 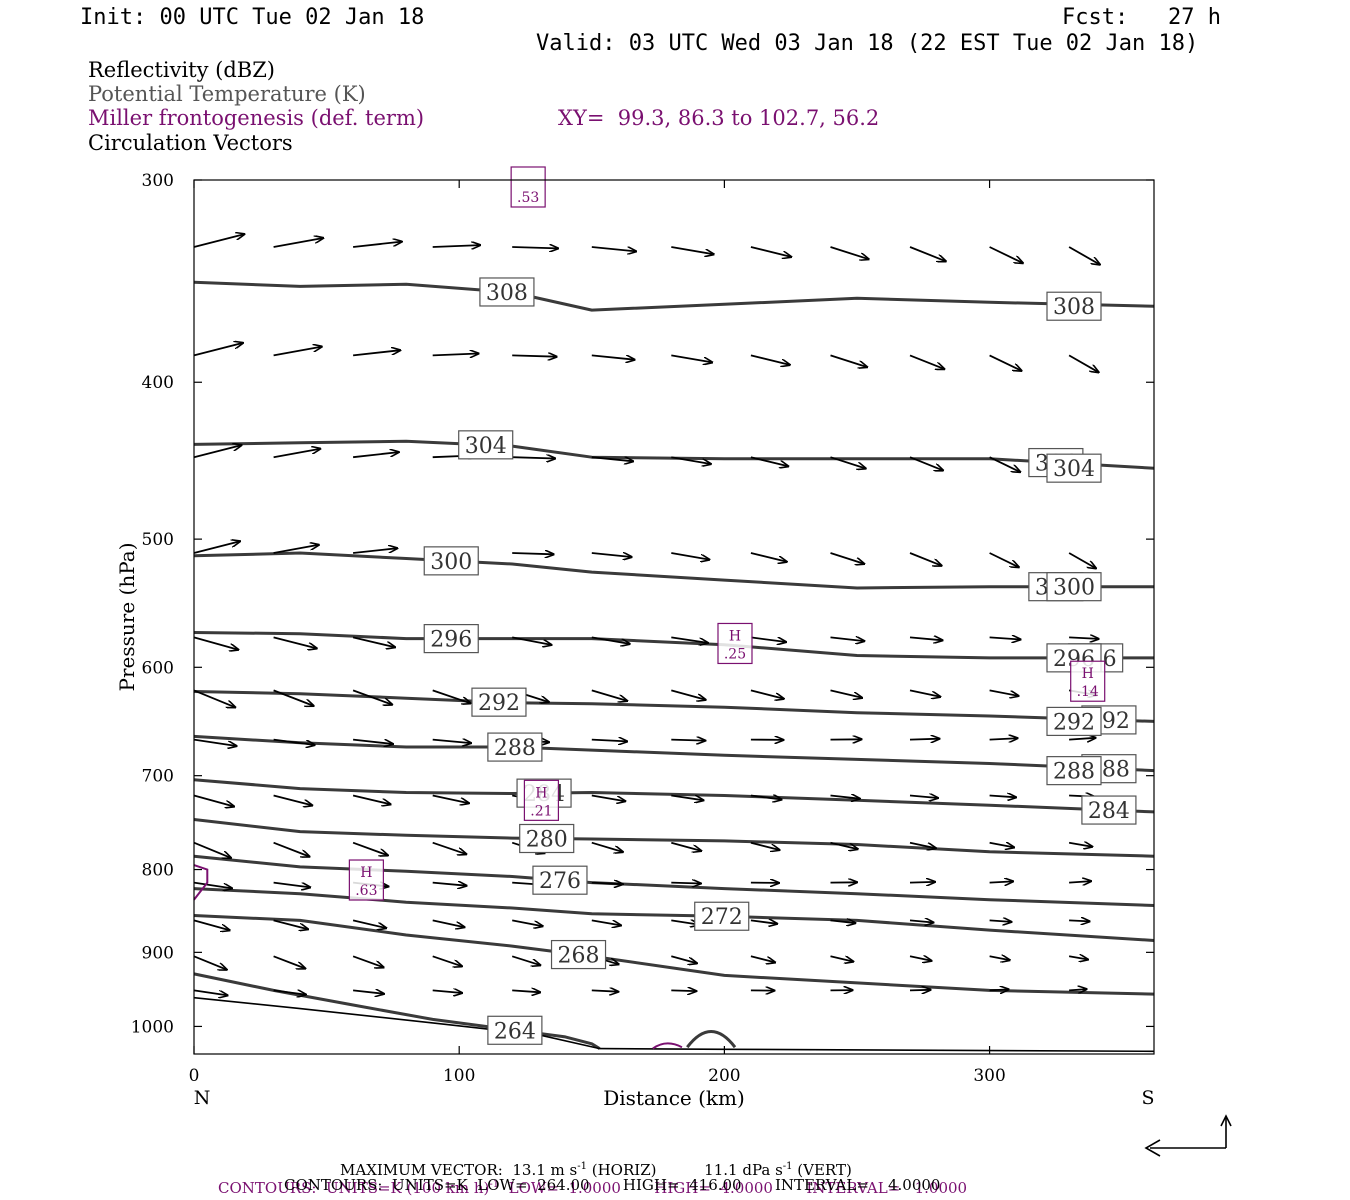 What do you see at coordinates (486, 446) in the screenshot?
I see `theta-label: 304` at bounding box center [486, 446].